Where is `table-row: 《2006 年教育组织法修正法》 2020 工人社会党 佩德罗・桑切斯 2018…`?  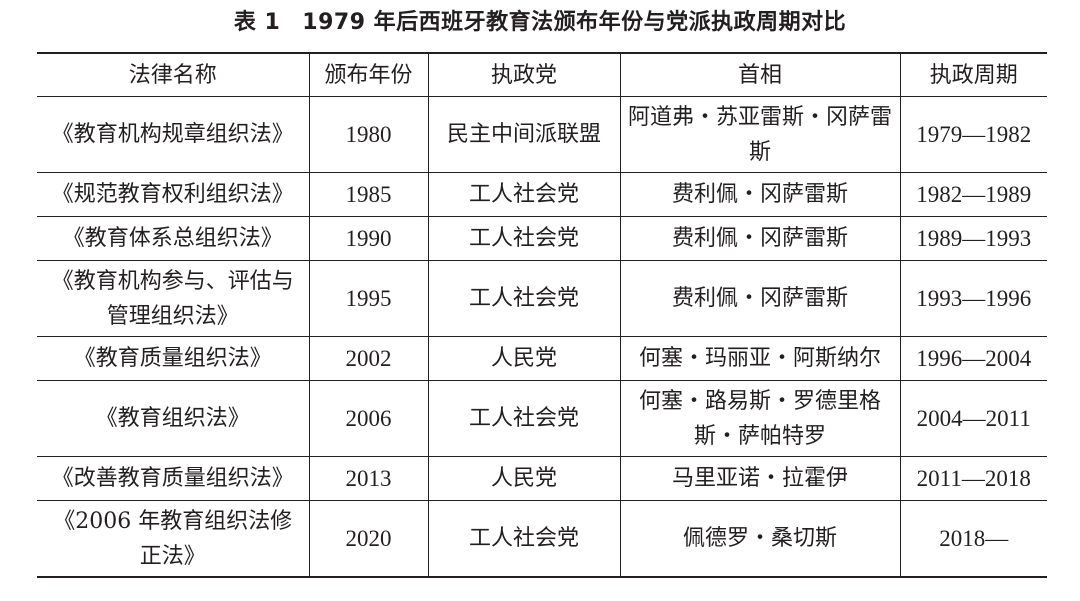
table-row: 《2006 年教育组织法修正法》 2020 工人社会党 佩德罗・桑切斯 2018… is located at coordinates (542, 539).